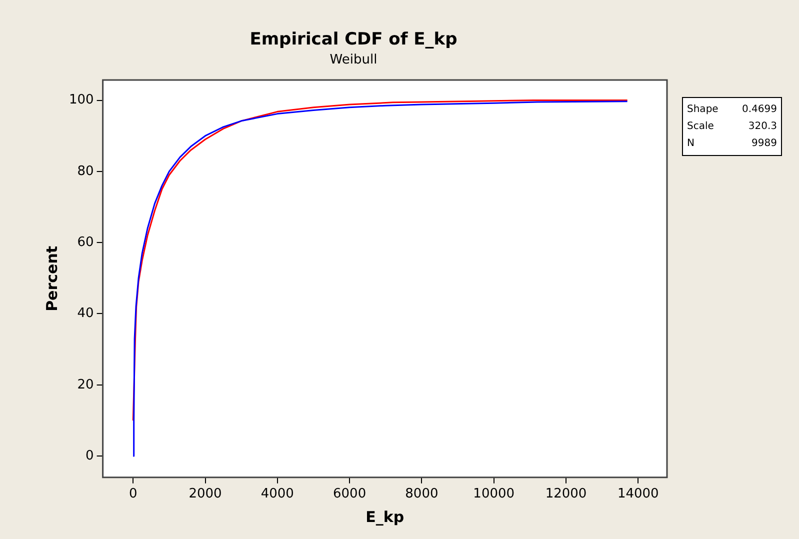 The height and width of the screenshot is (539, 799). Describe the element at coordinates (421, 494) in the screenshot. I see `x-tick-label: 8000` at that location.